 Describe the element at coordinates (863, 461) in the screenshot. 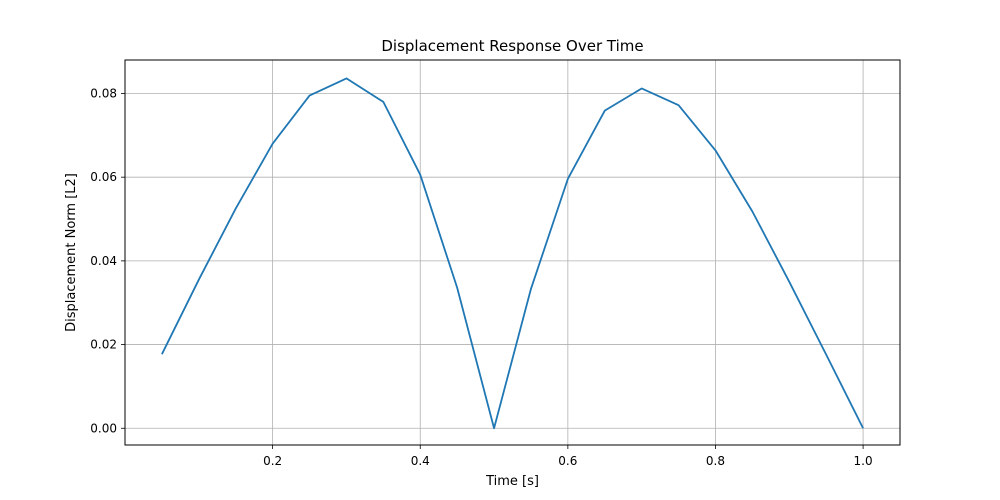

I see `x-tick-label: 1.0` at that location.